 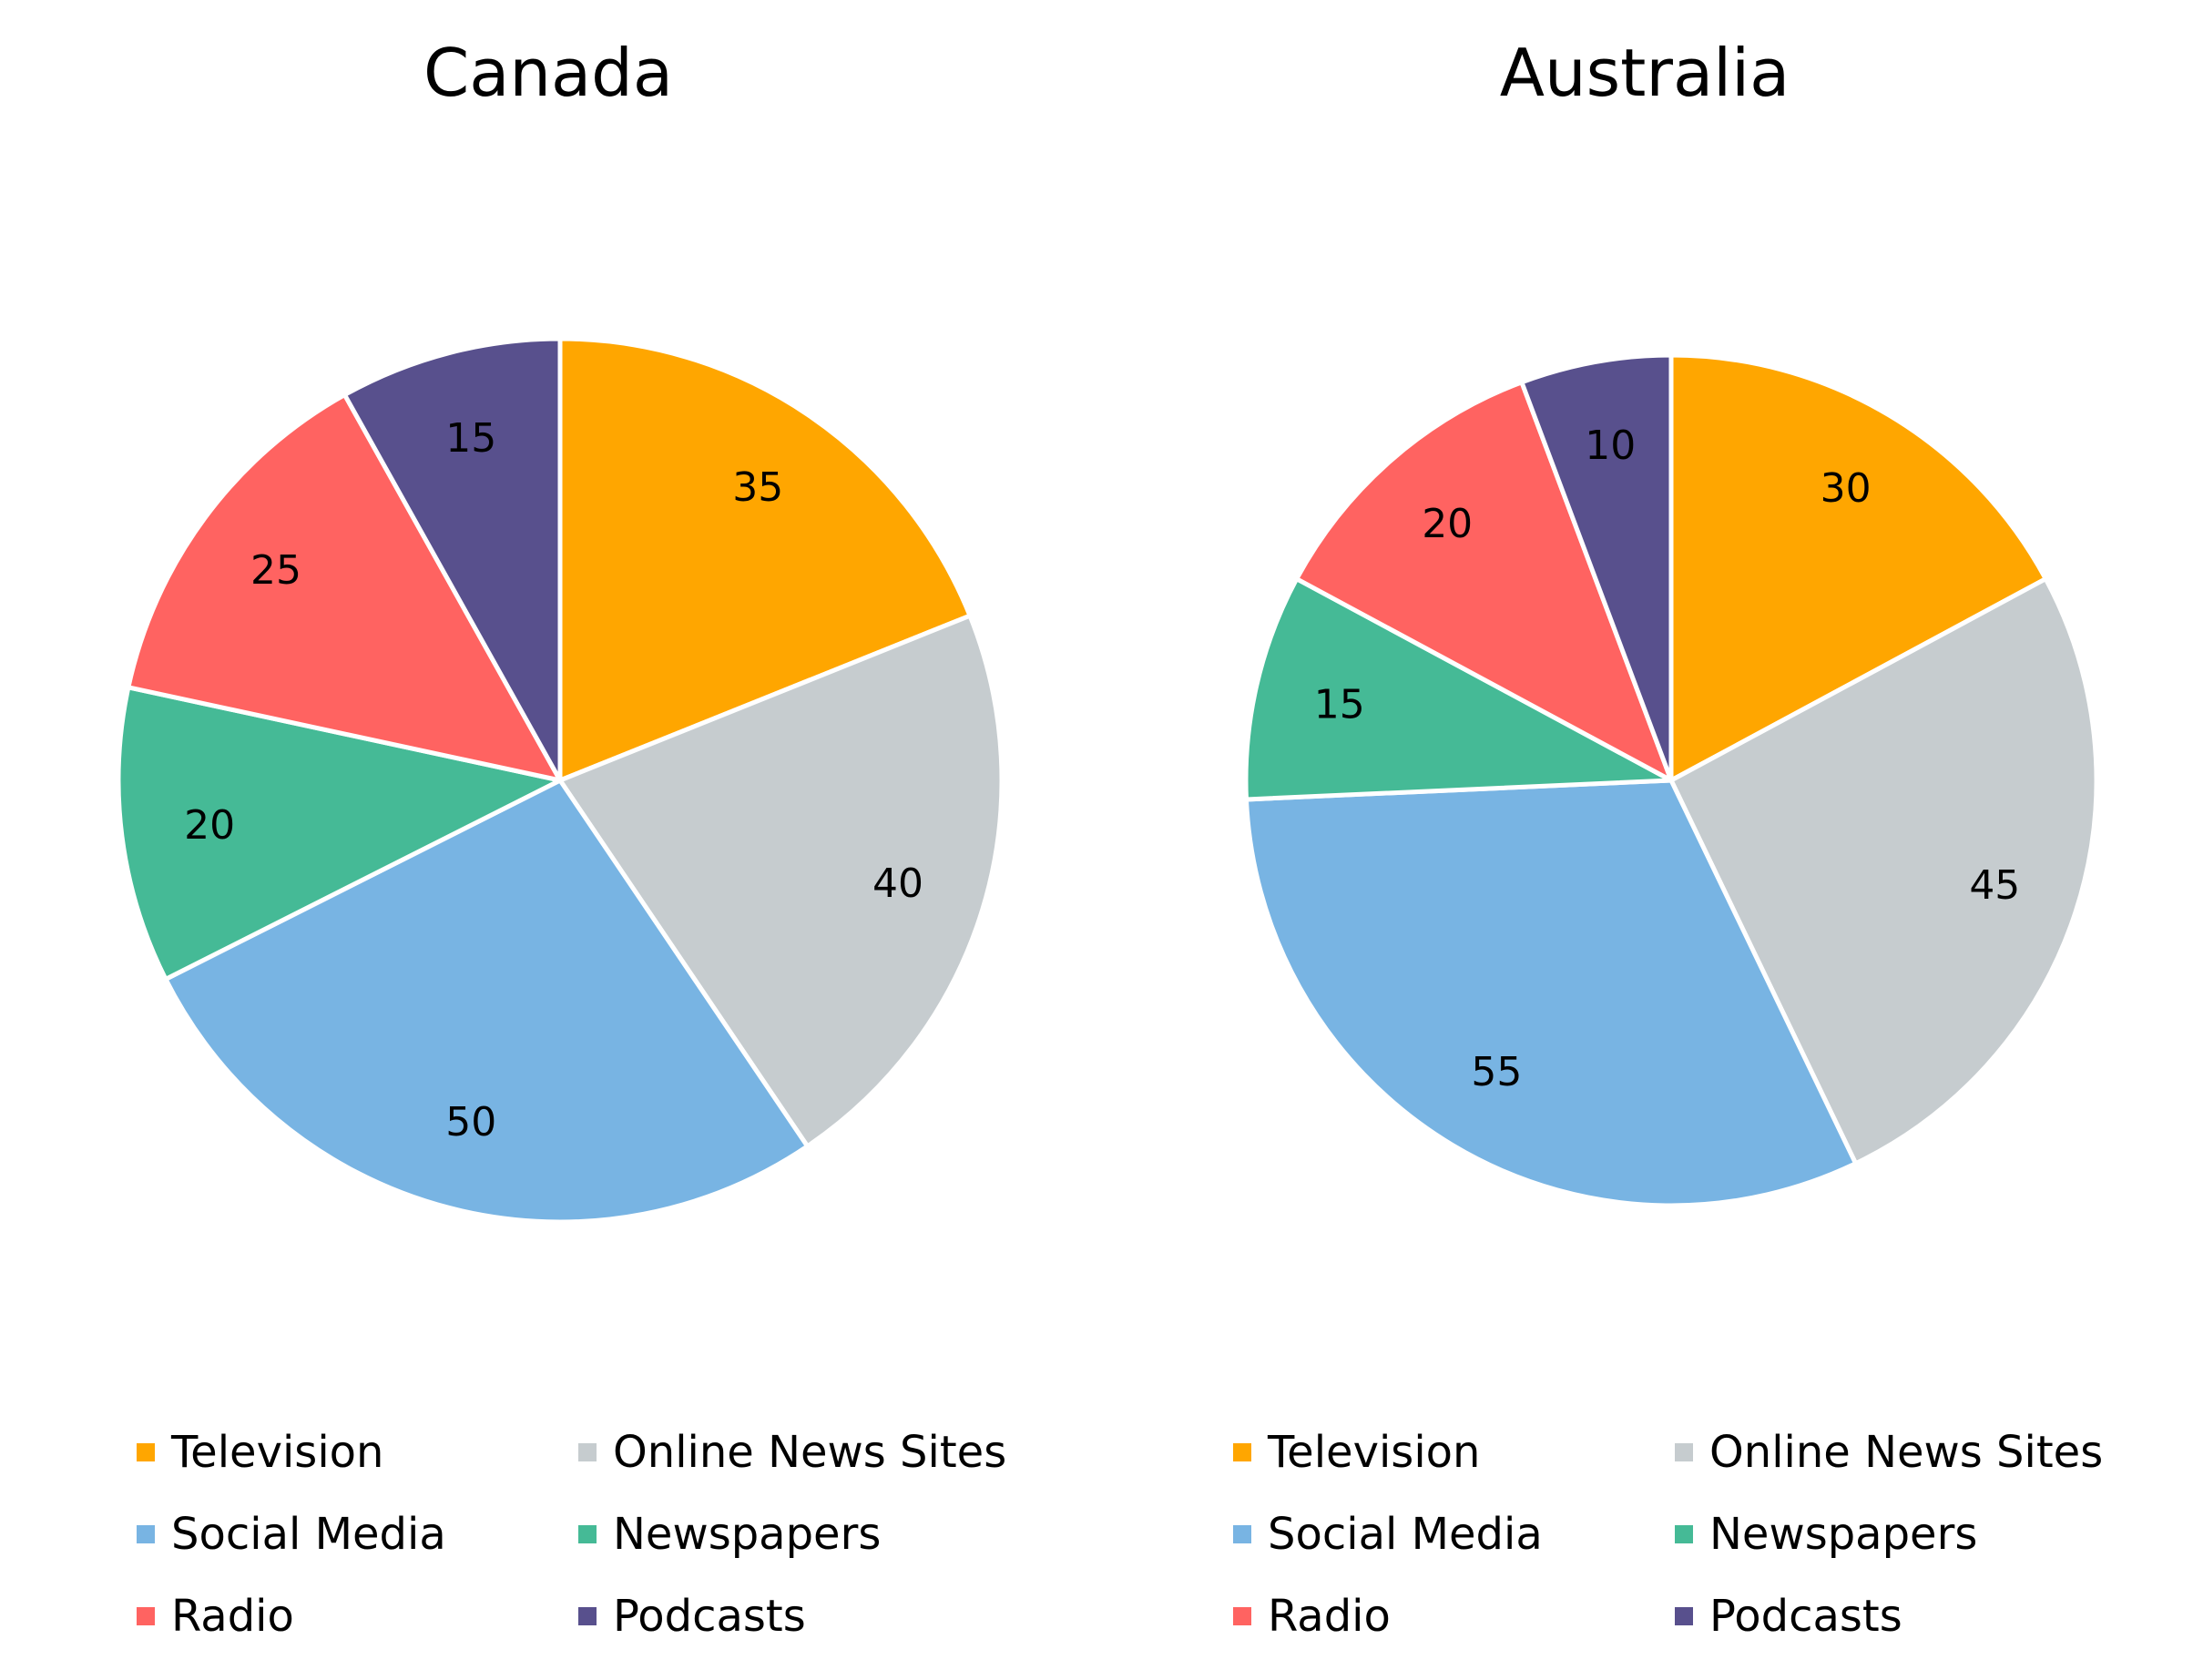 I want to click on data-label-newspapers: 15, so click(x=1340, y=704).